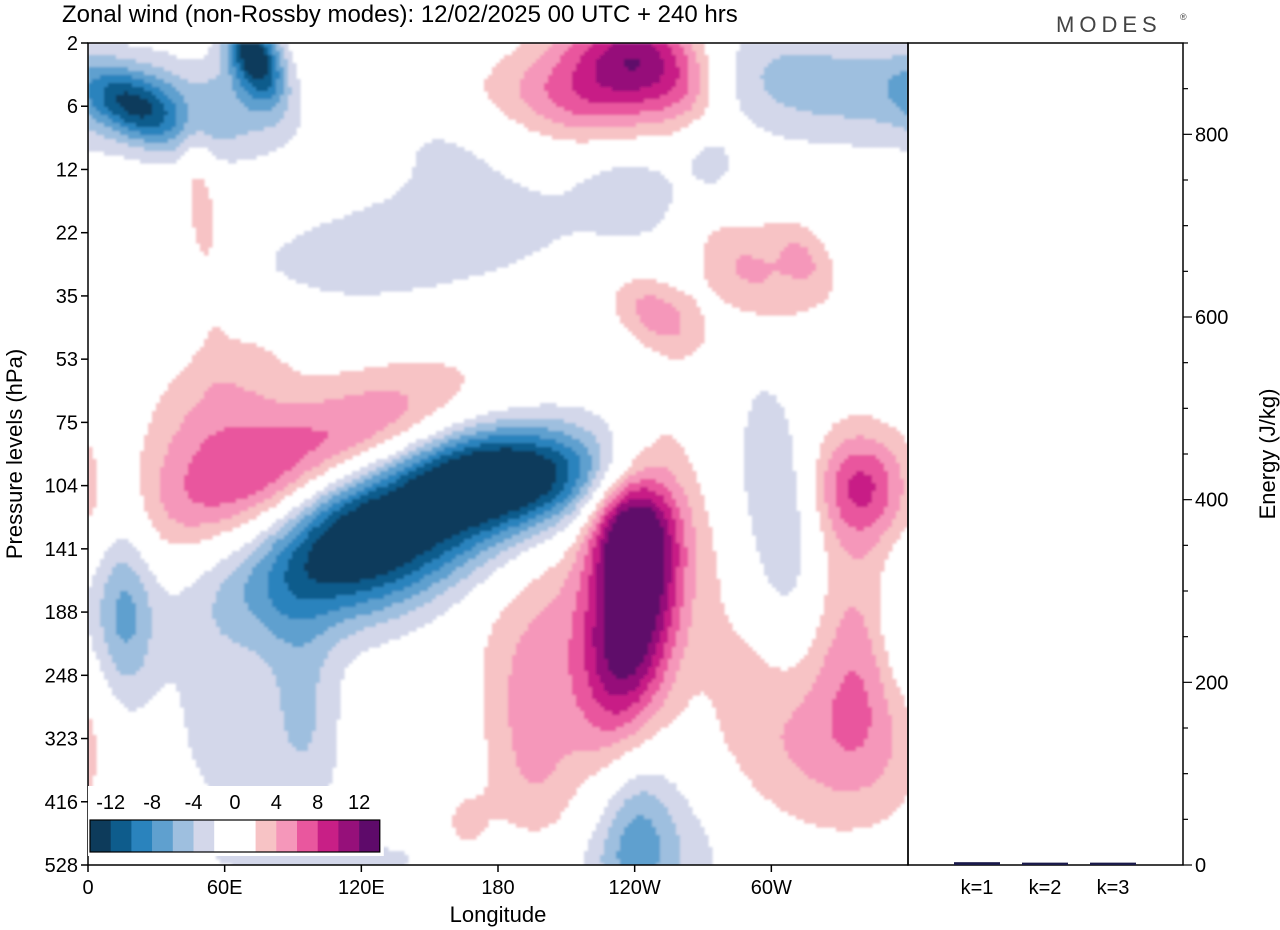  What do you see at coordinates (61, 550) in the screenshot?
I see `y-tick-label: 141` at bounding box center [61, 550].